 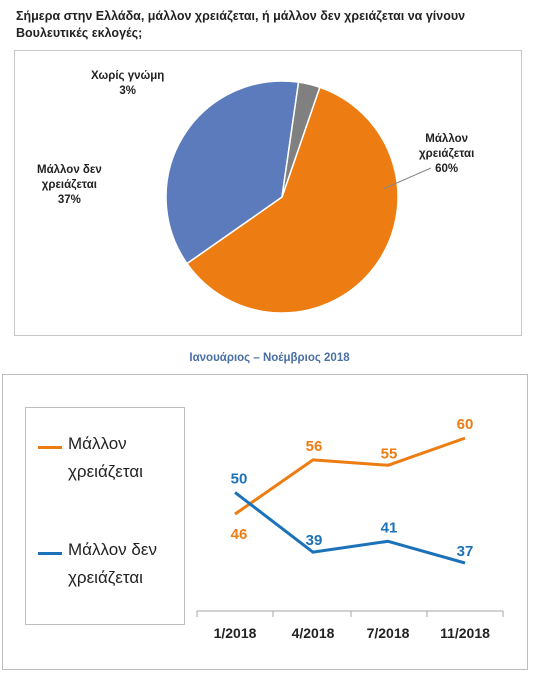 I want to click on data-label-needed: 60, so click(x=465, y=424).